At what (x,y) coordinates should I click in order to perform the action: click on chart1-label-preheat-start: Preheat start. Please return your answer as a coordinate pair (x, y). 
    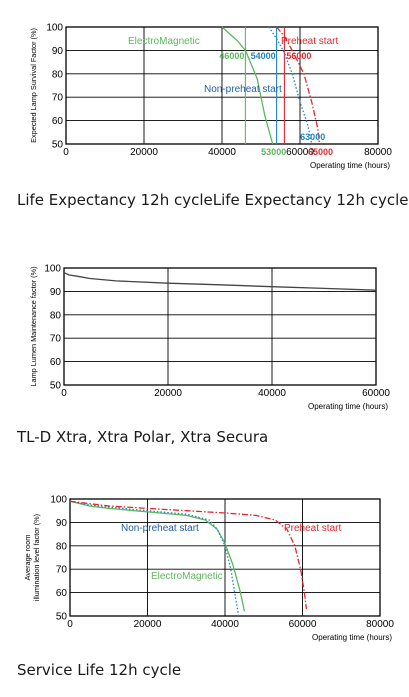
    Looking at the image, I should click on (309, 41).